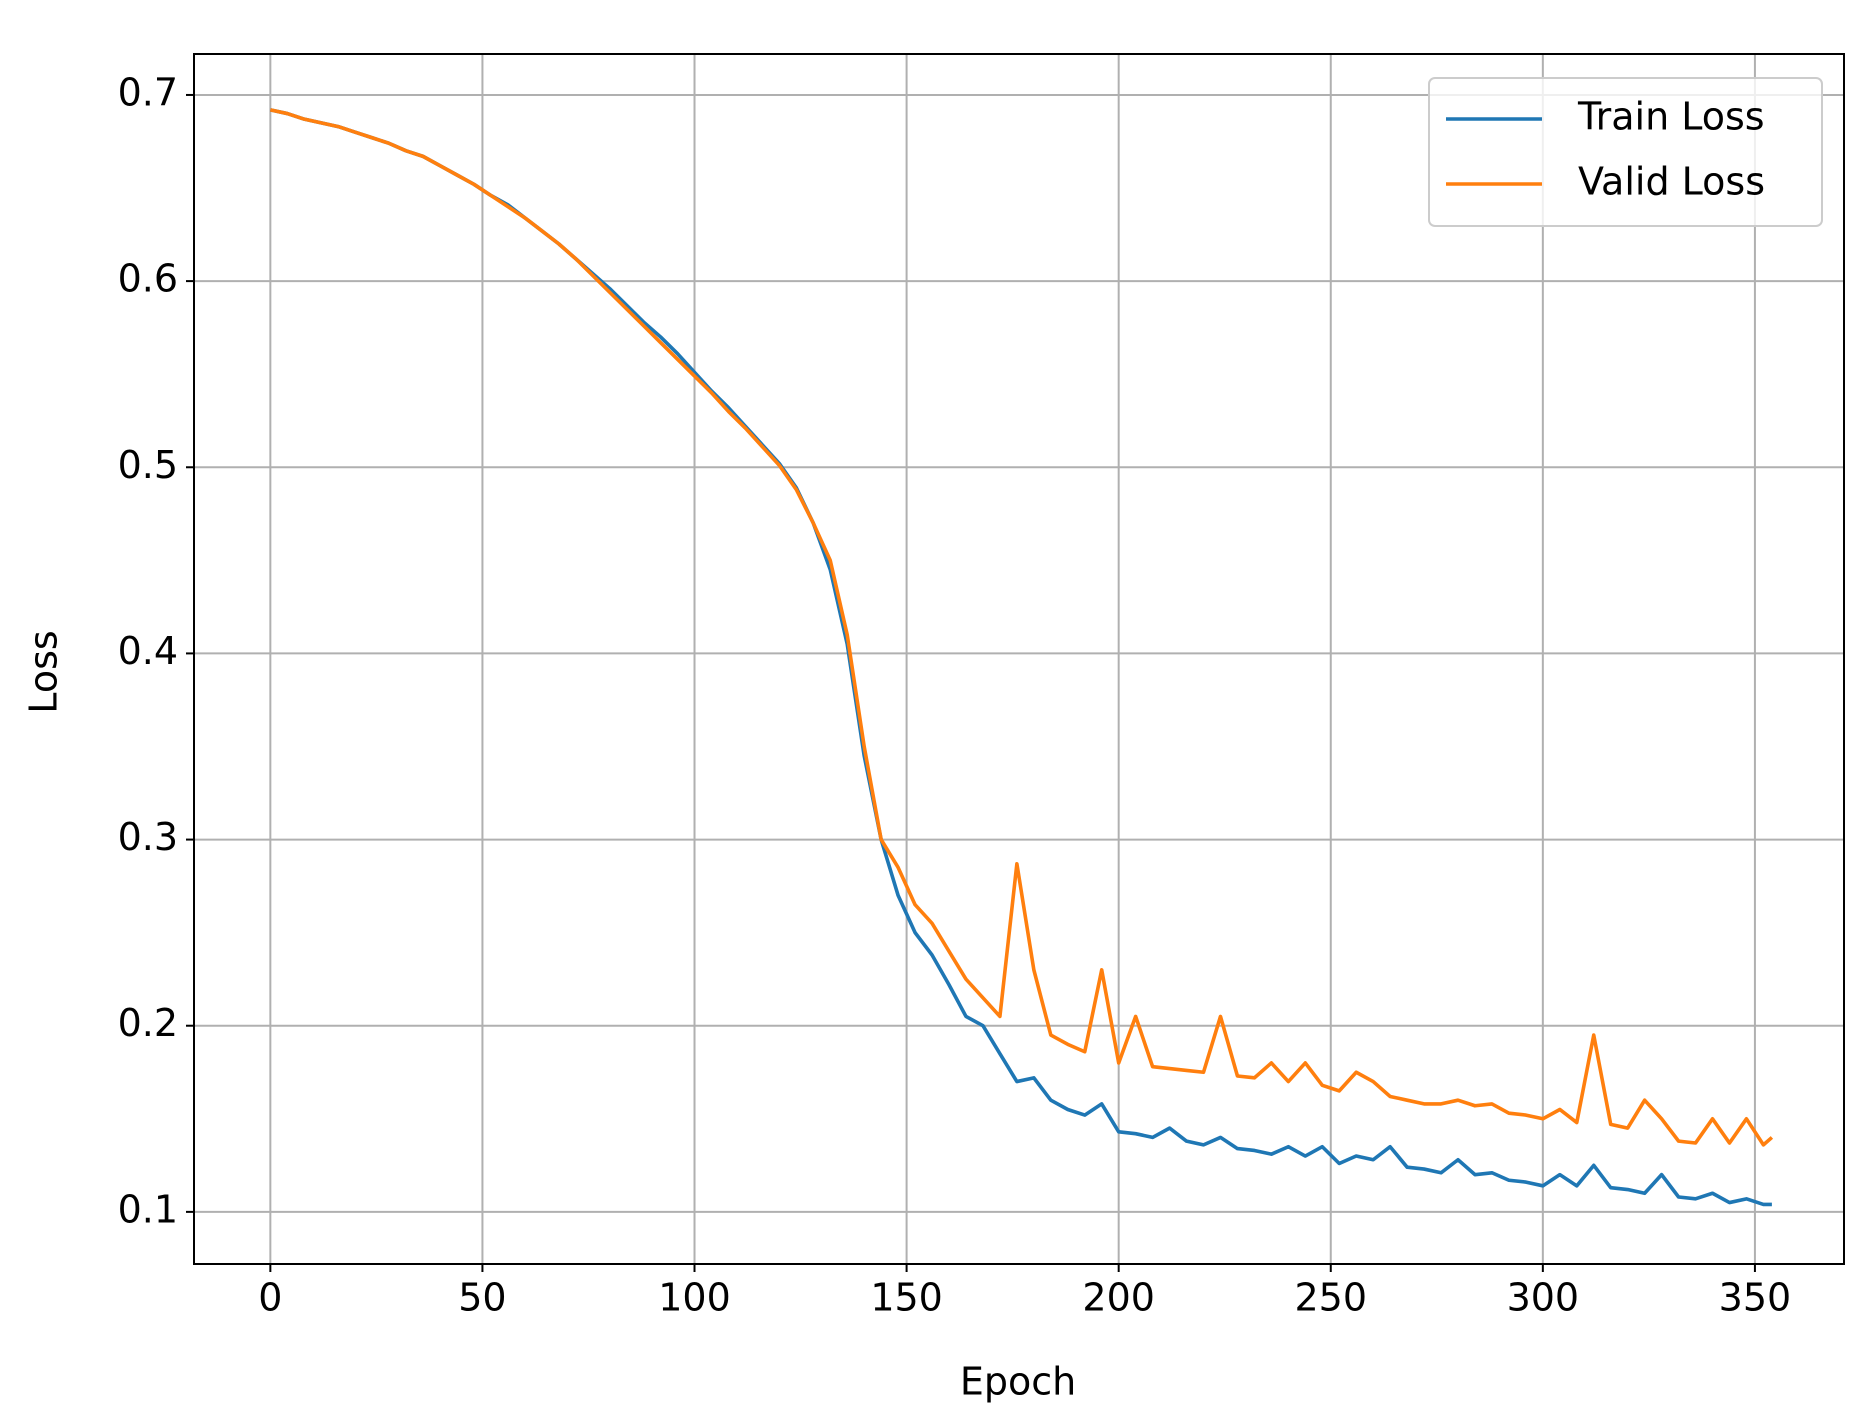  Describe the element at coordinates (148, 837) in the screenshot. I see `y-tick-label: 0.3` at that location.